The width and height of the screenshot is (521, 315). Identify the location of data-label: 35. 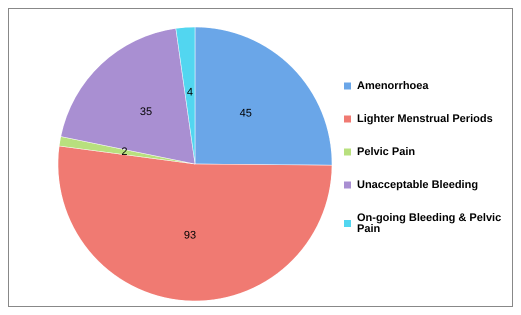
(146, 112).